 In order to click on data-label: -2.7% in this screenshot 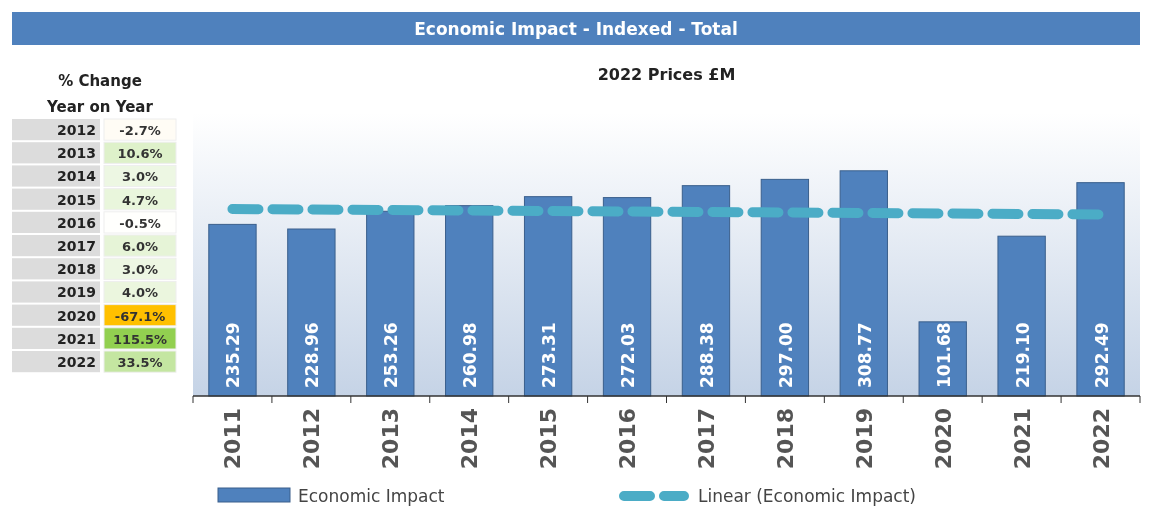, I will do `click(140, 130)`.